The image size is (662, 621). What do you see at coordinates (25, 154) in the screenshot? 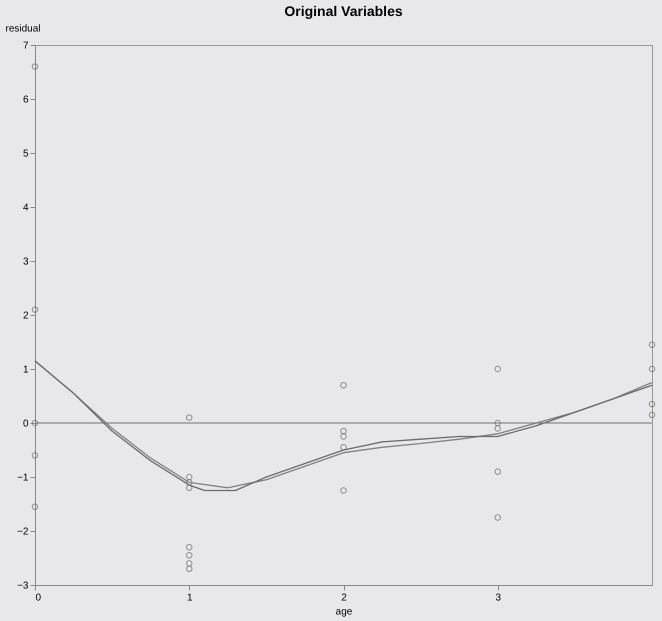
I see `y-tick-label: 5` at bounding box center [25, 154].